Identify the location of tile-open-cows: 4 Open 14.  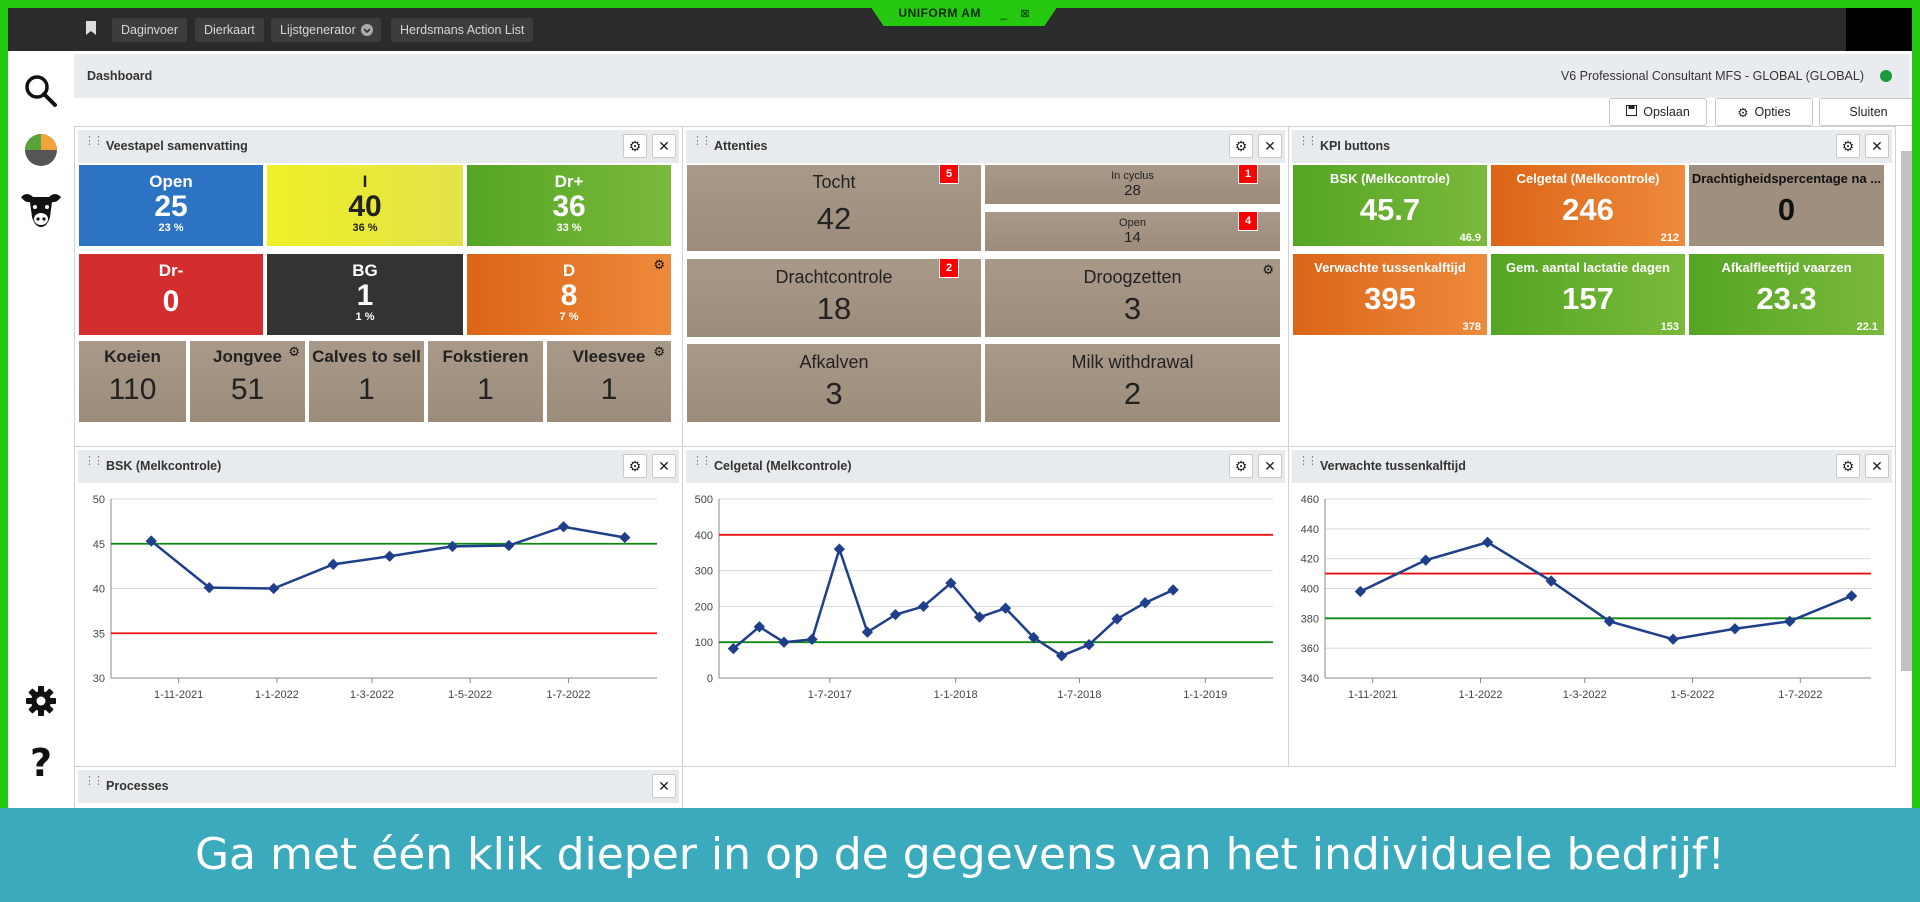
(1132, 231).